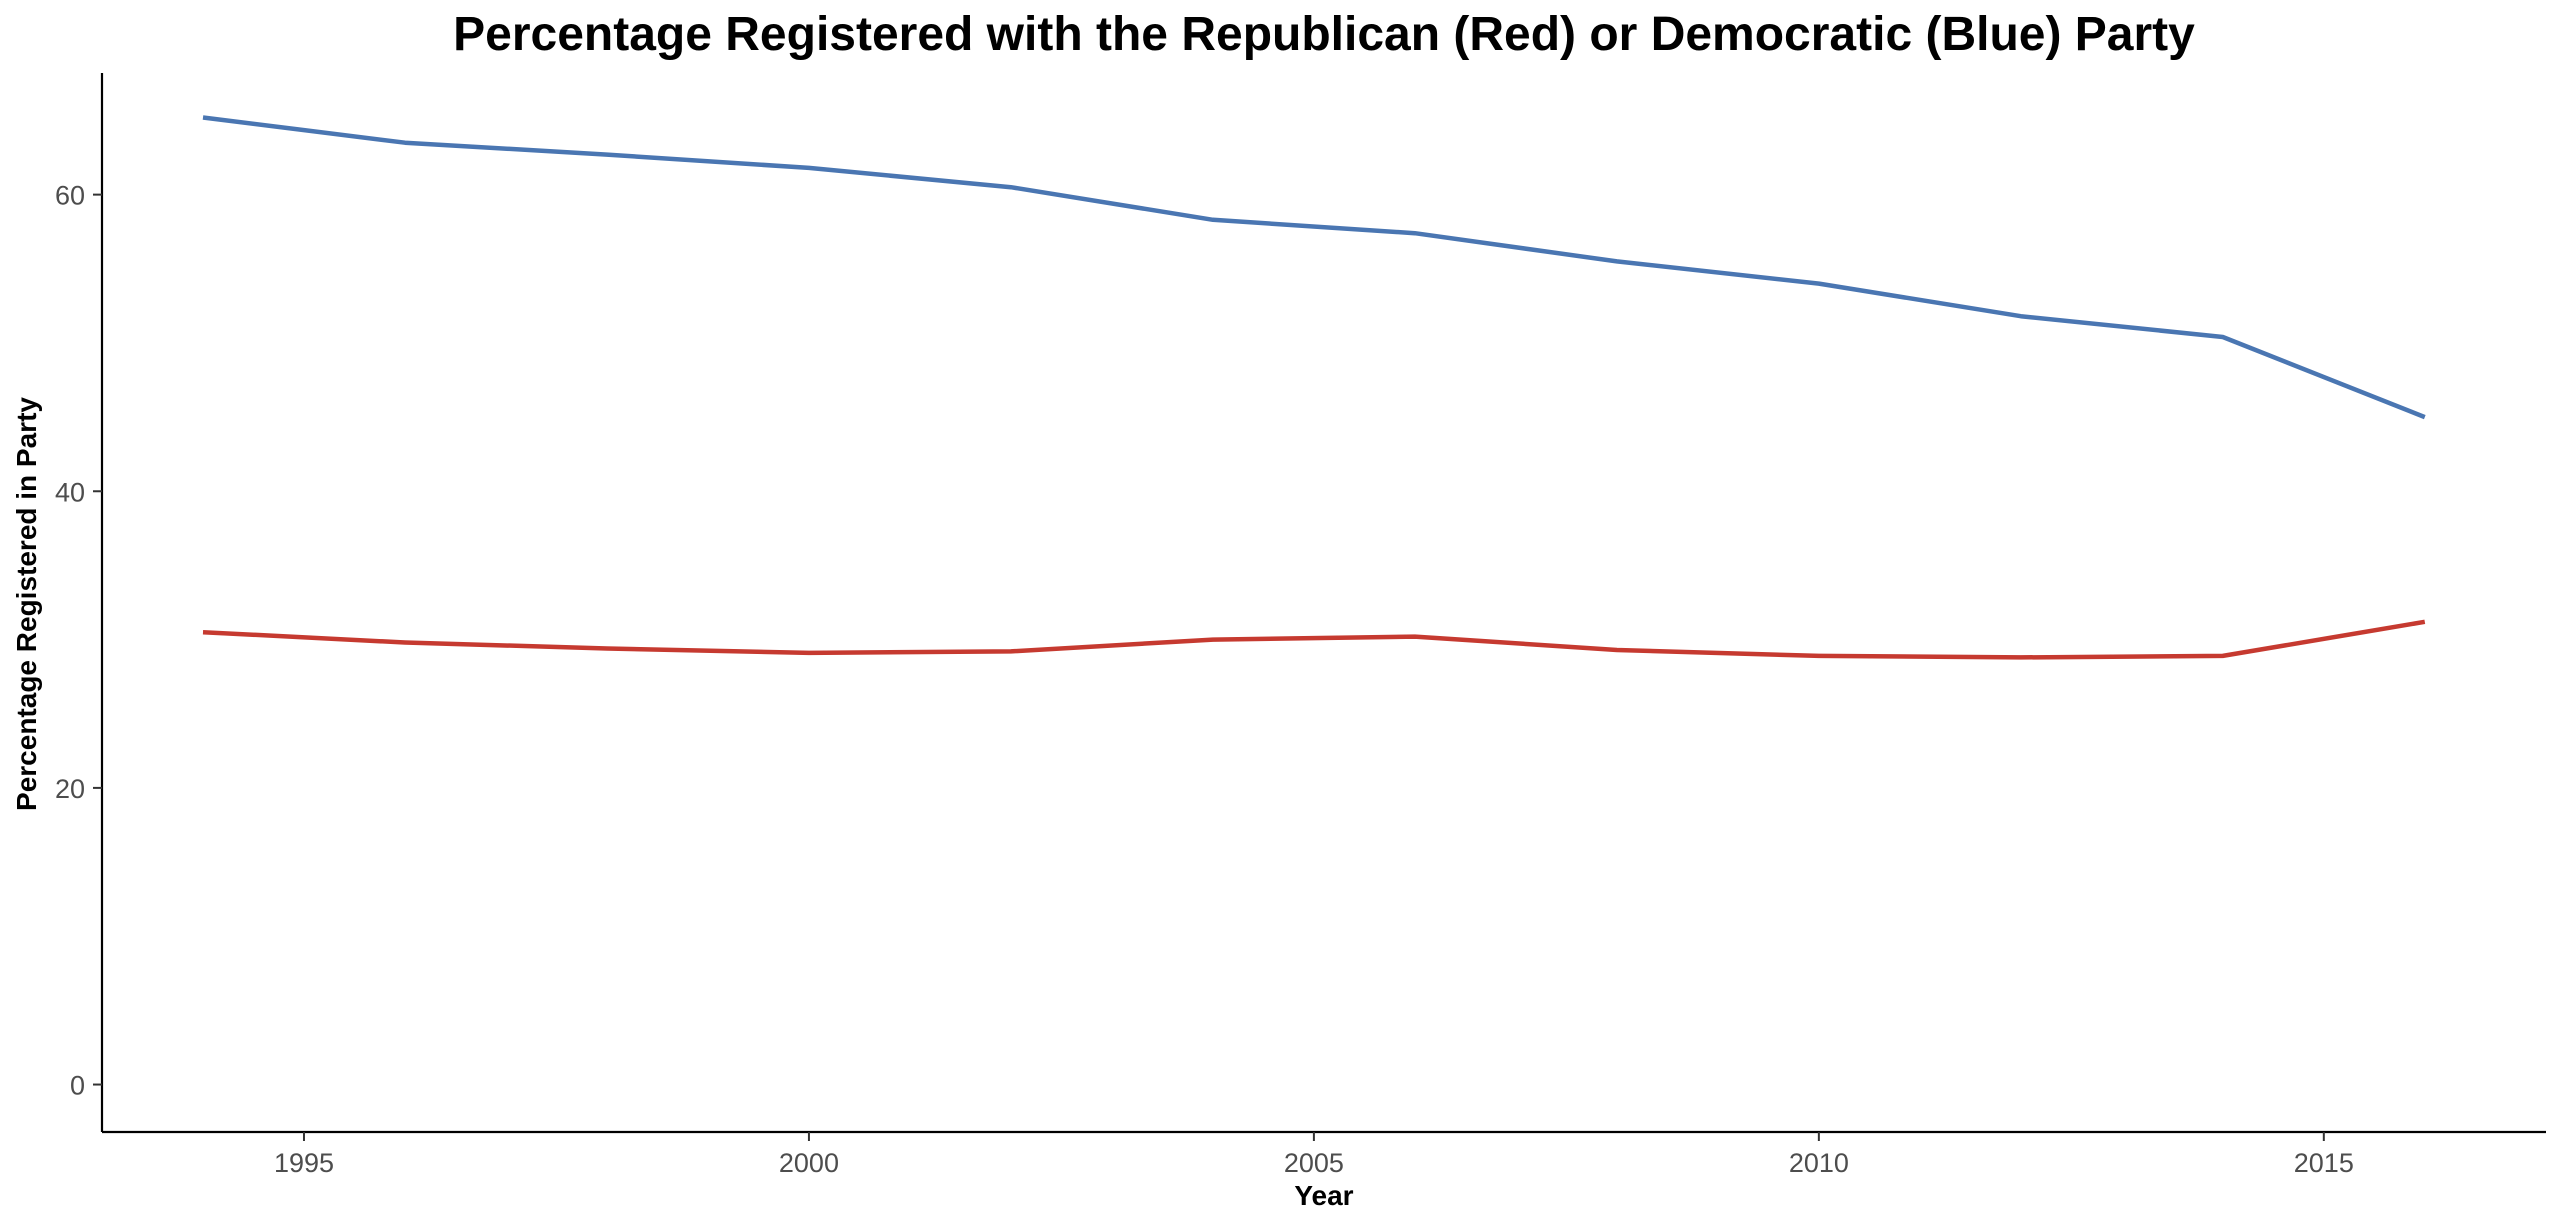 This screenshot has height=1218, width=2560. What do you see at coordinates (1314, 1163) in the screenshot?
I see `x-tick-label: 2005` at bounding box center [1314, 1163].